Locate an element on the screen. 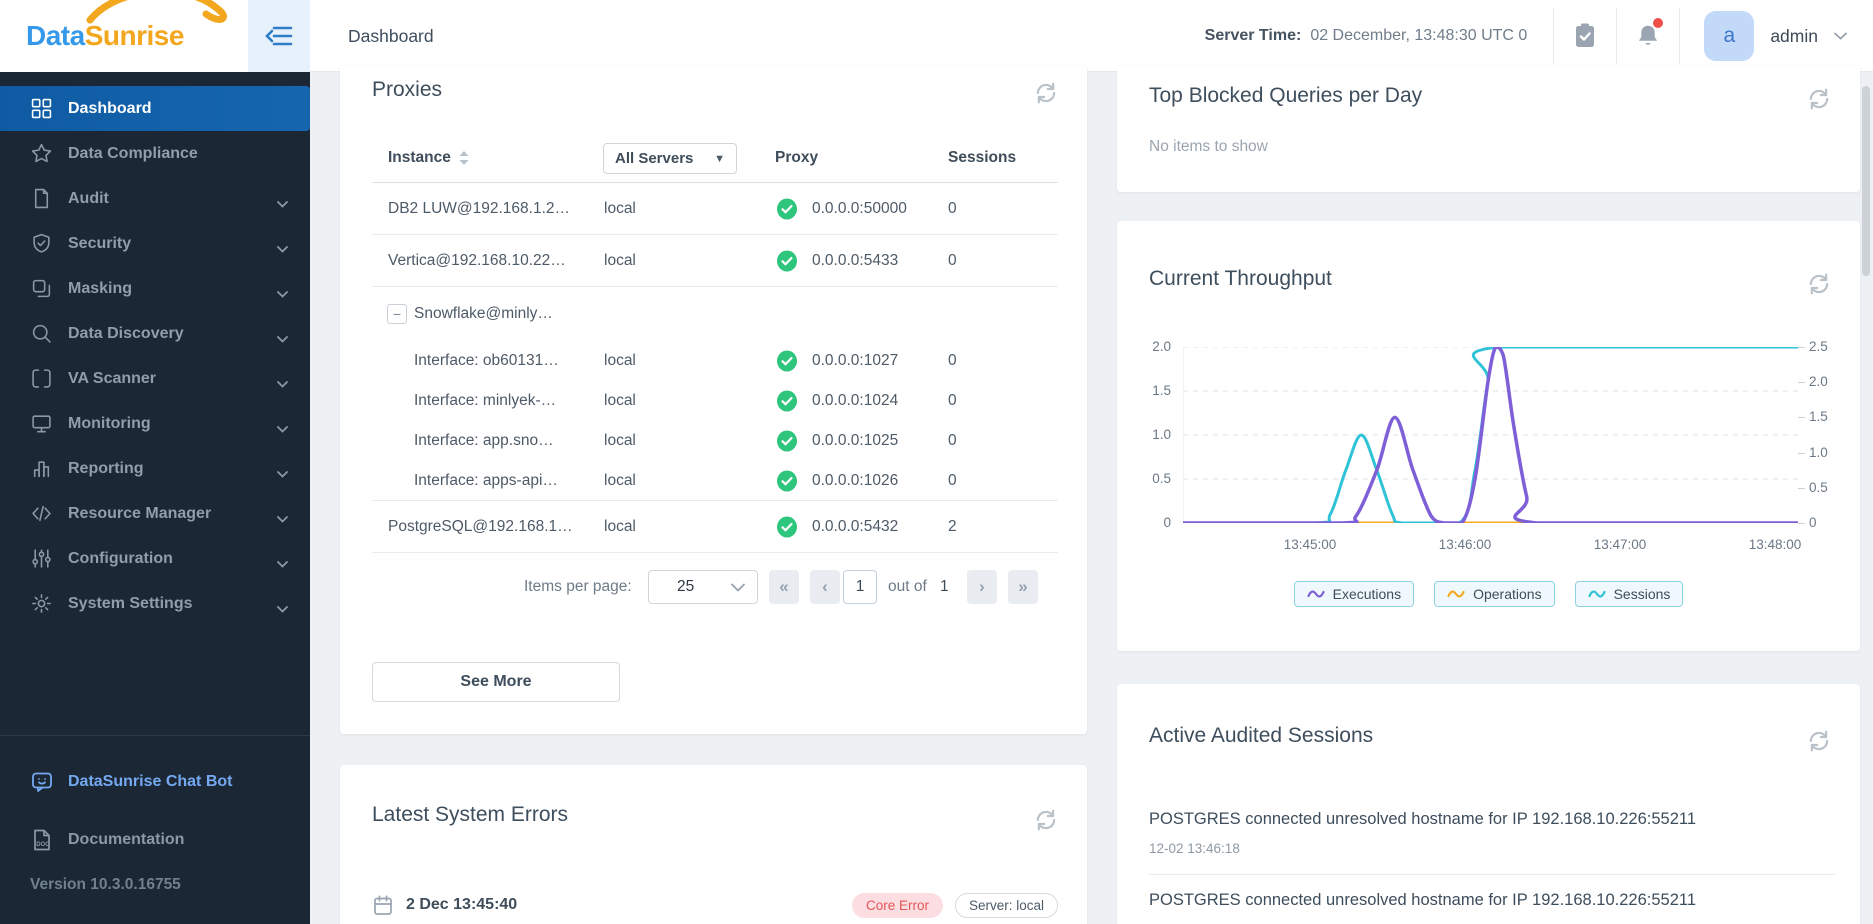 This screenshot has height=924, width=1873. calendar-icon is located at coordinates (383, 904).